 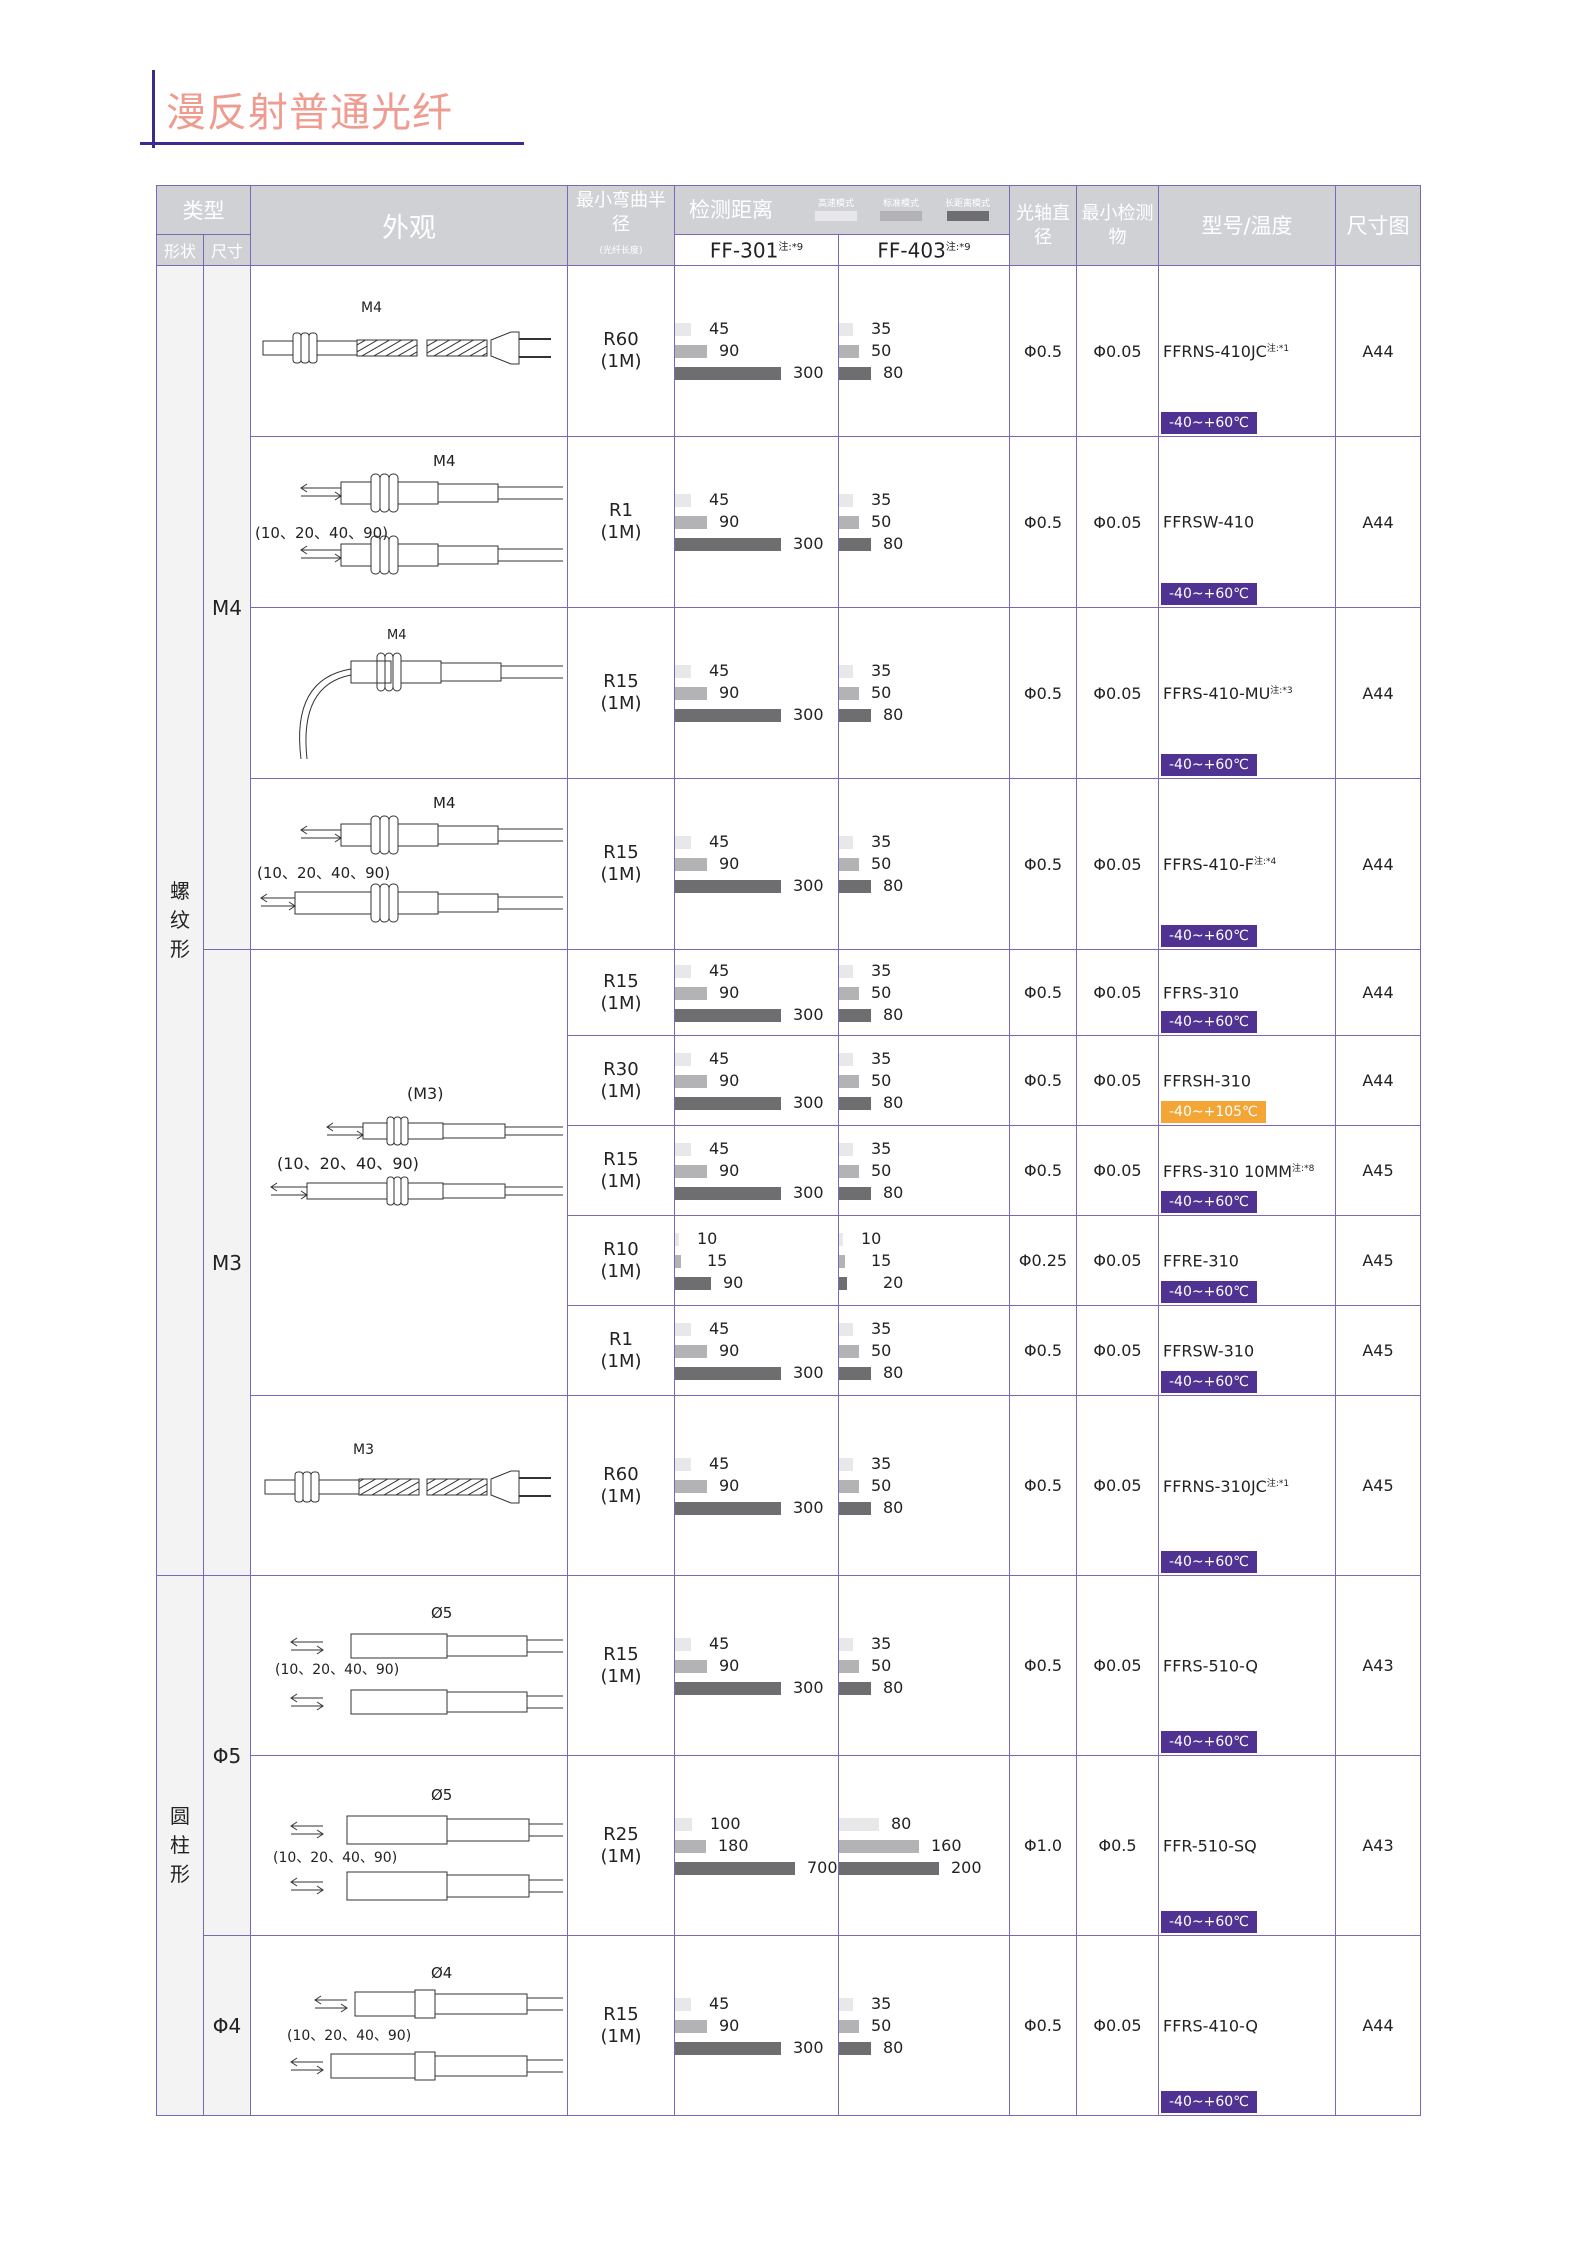 I want to click on svg-text: (10、20、40、90), so click(x=349, y=2036).